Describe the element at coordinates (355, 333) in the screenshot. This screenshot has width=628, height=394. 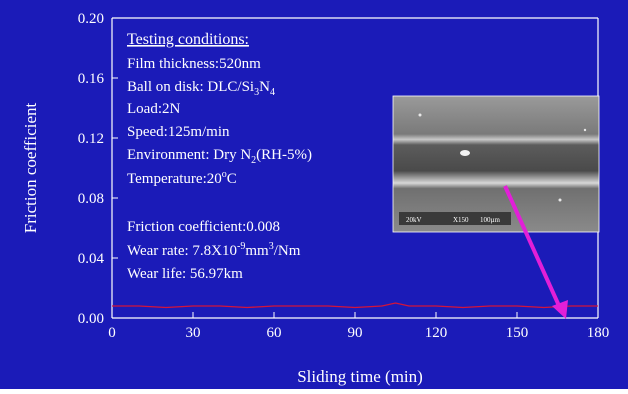
I see `x-tick-label: 90` at that location.